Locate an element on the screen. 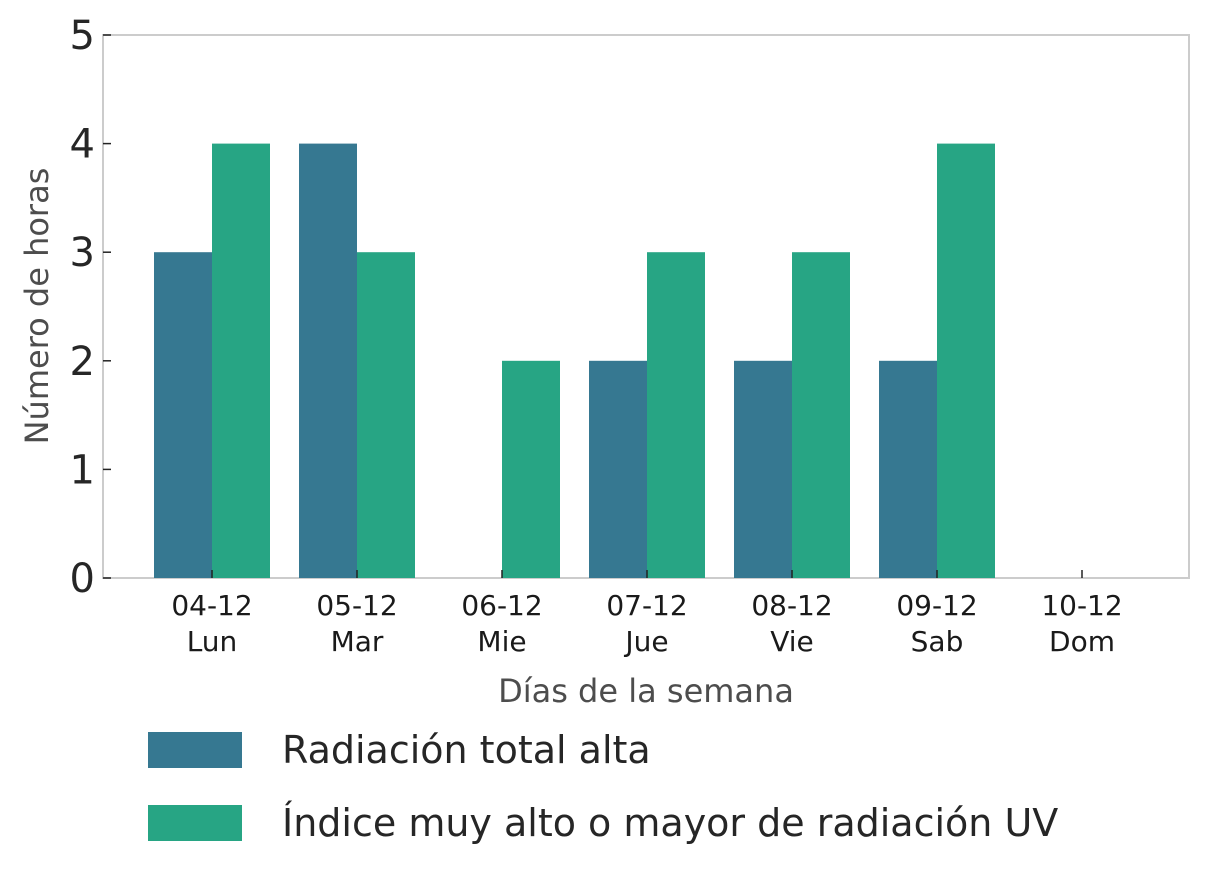 This screenshot has height=886, width=1209. x-tick-label-date: 10-12 is located at coordinates (1081, 605).